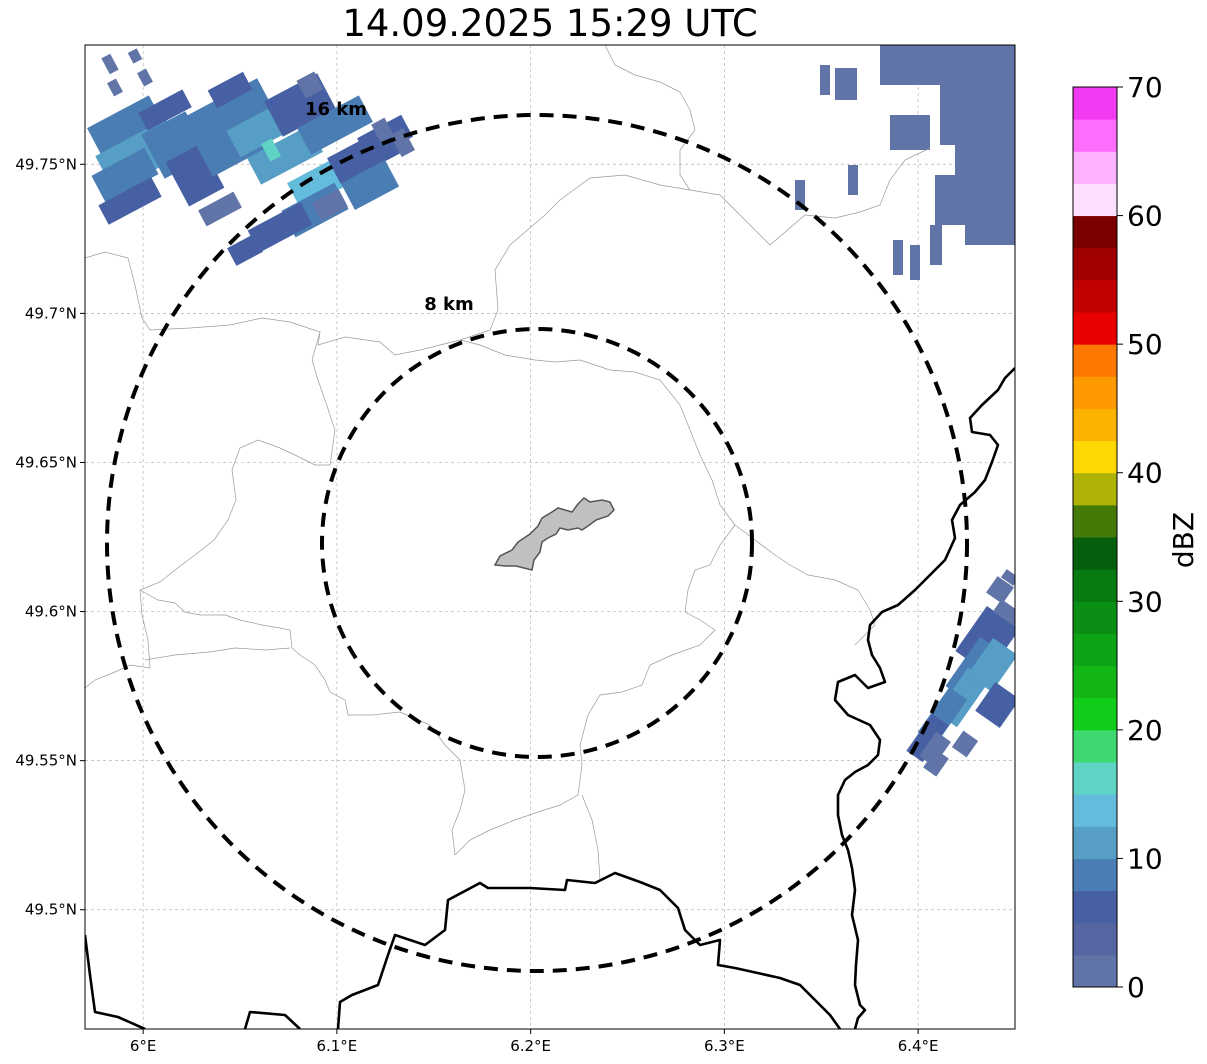 The width and height of the screenshot is (1207, 1064). What do you see at coordinates (449, 304) in the screenshot?
I see `range-ring-label-8km: 8 km` at bounding box center [449, 304].